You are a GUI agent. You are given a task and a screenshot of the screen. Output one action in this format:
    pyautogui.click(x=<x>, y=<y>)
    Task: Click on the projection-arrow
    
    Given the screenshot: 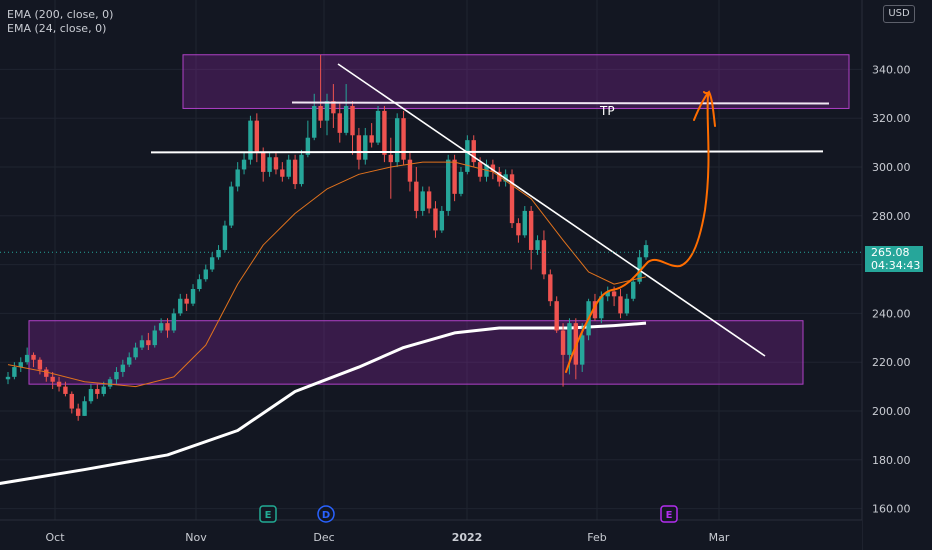 What is the action you would take?
    pyautogui.click(x=640, y=231)
    